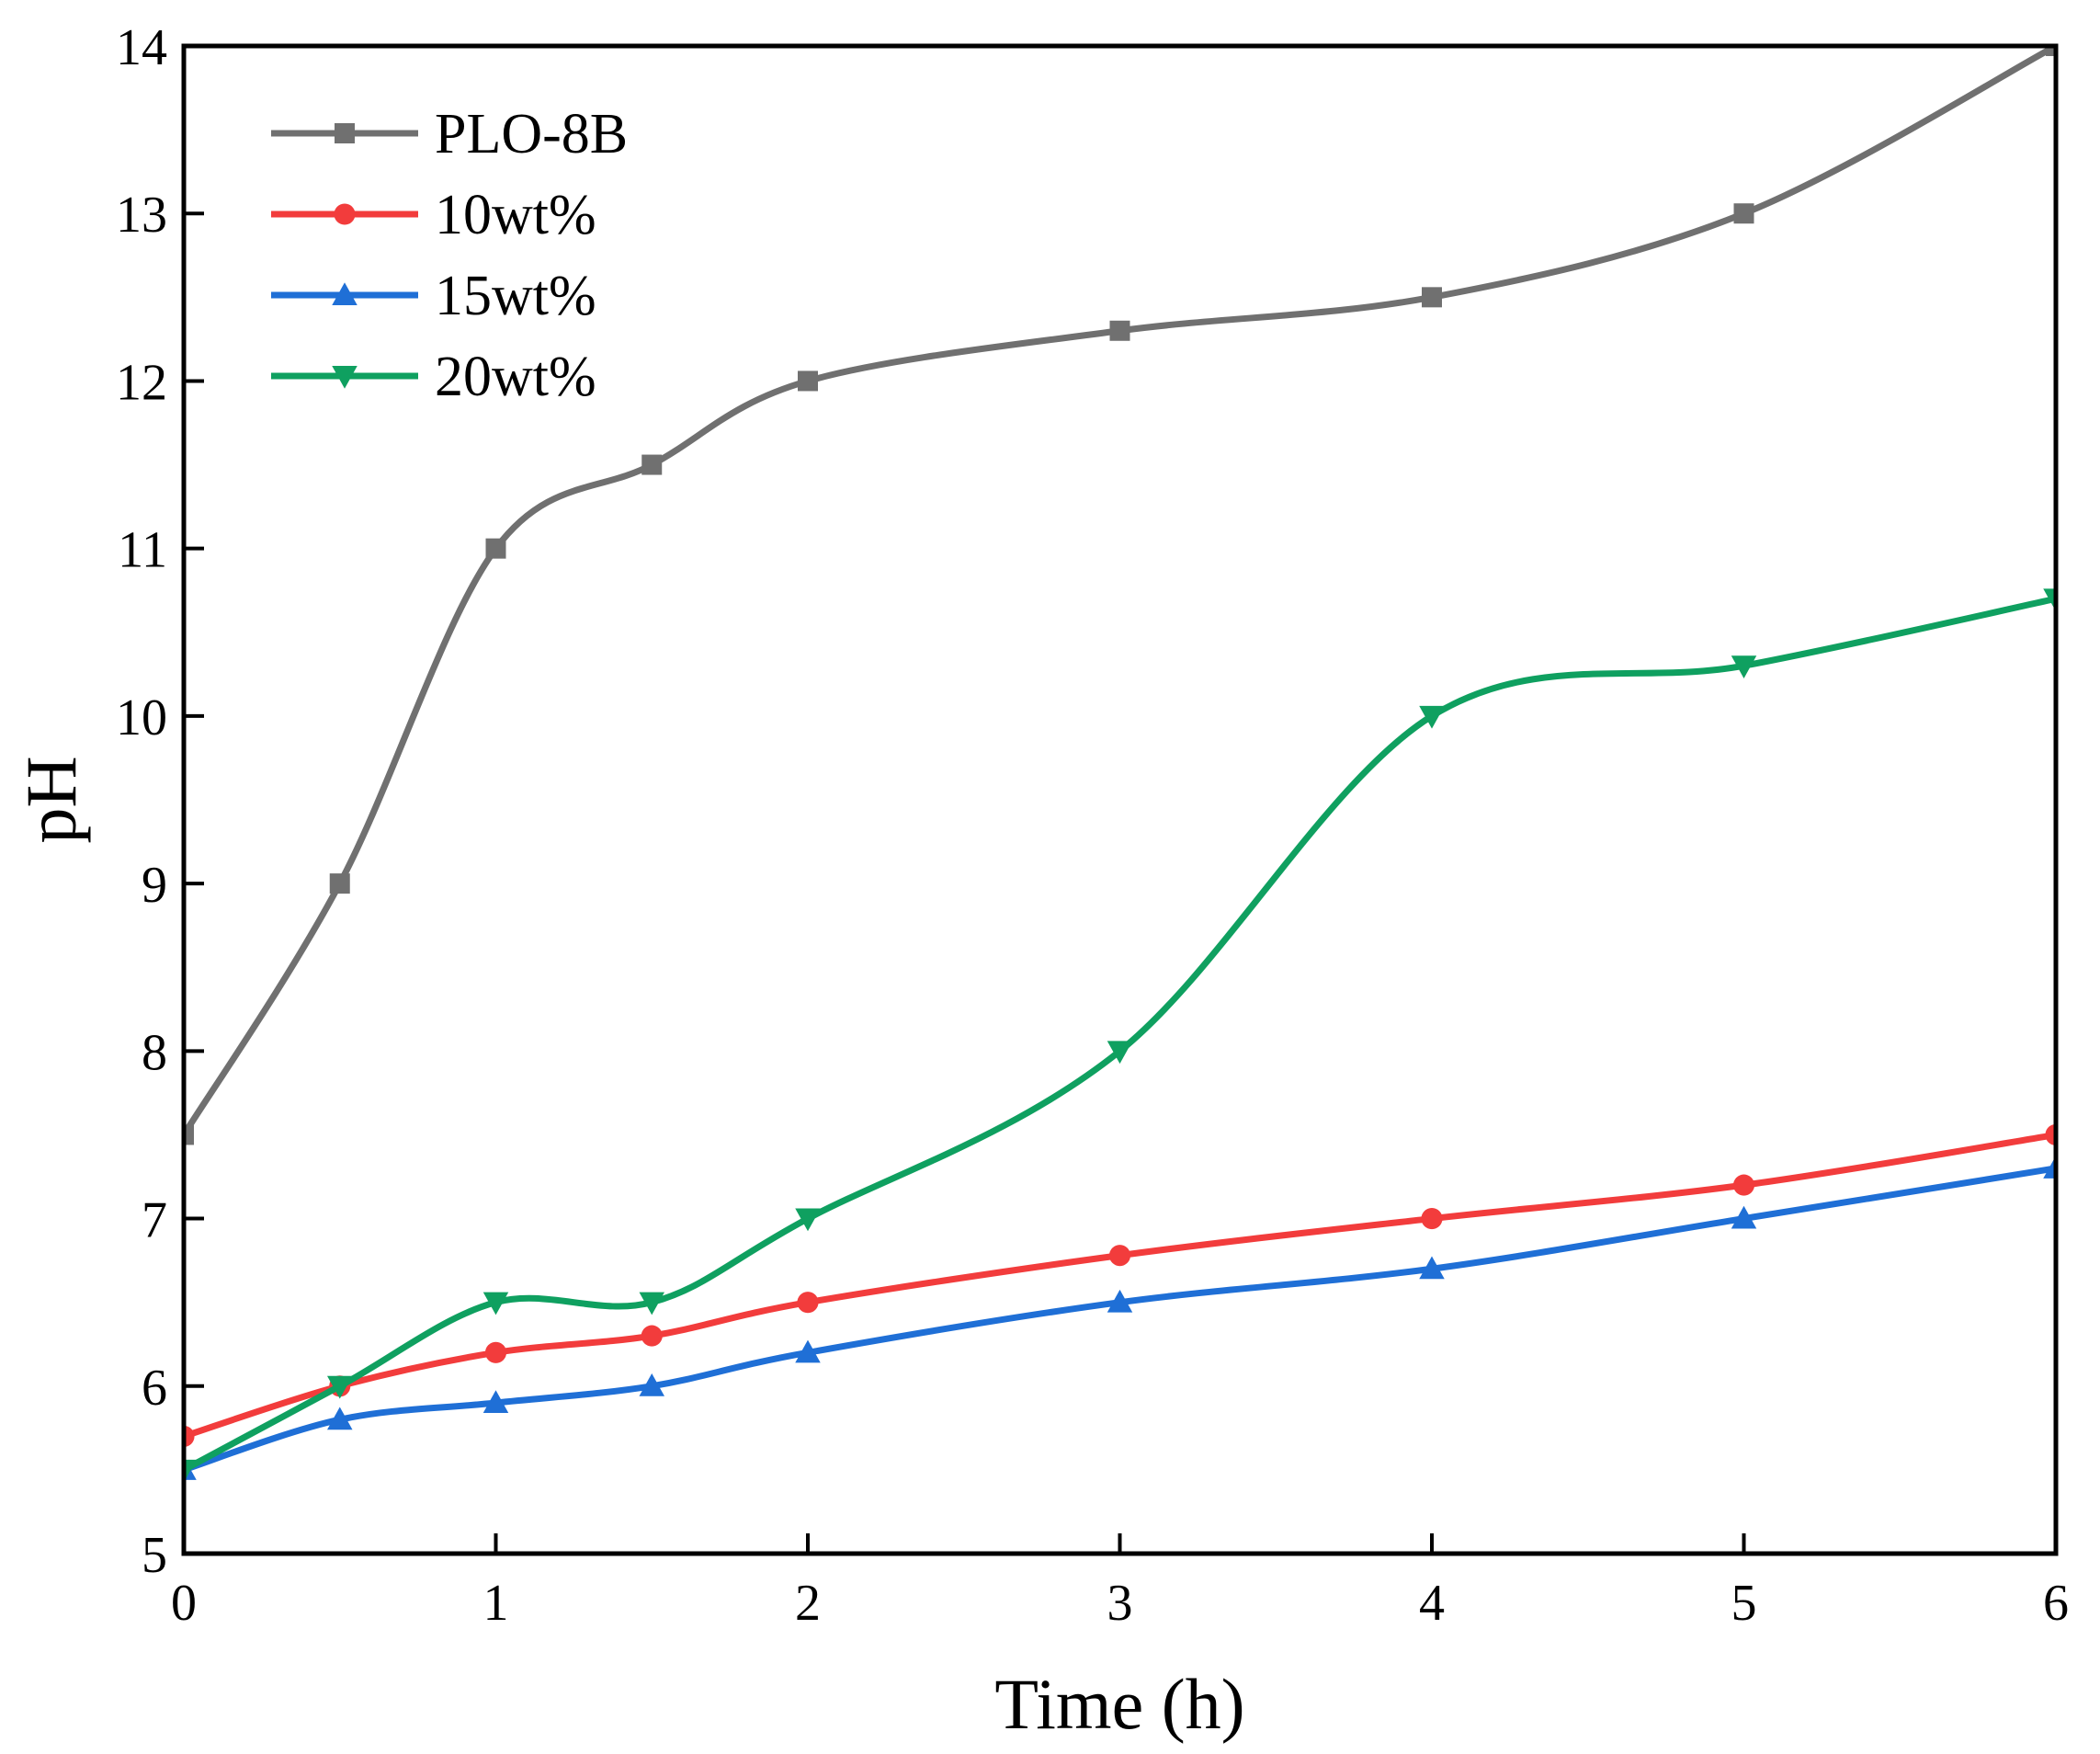 This screenshot has width=2100, height=1754. What do you see at coordinates (141, 717) in the screenshot?
I see `y-tick-label: 10` at bounding box center [141, 717].